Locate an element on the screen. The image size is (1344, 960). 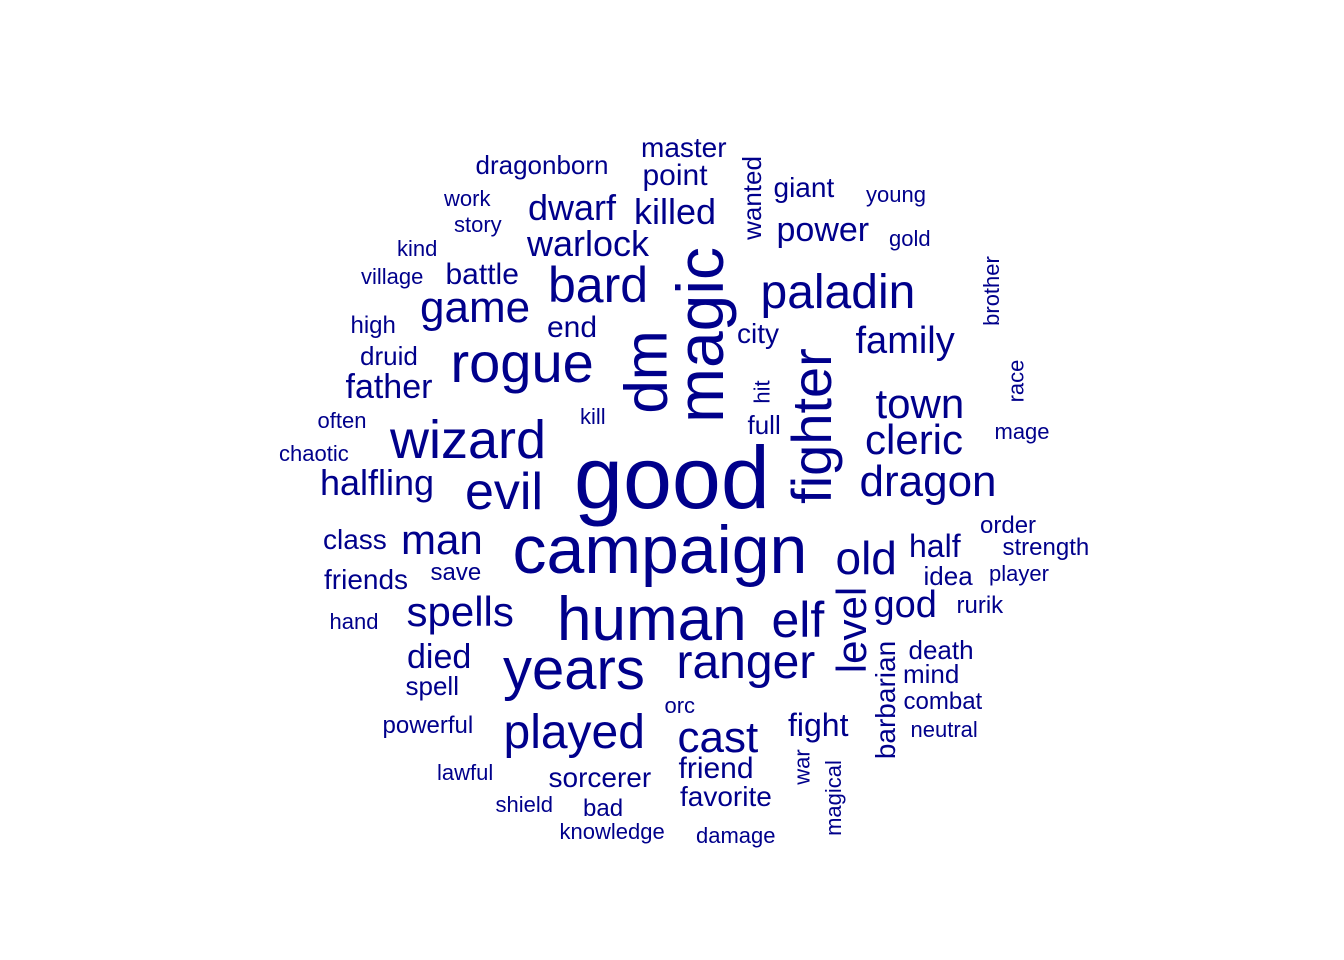
word-point: point is located at coordinates (675, 175).